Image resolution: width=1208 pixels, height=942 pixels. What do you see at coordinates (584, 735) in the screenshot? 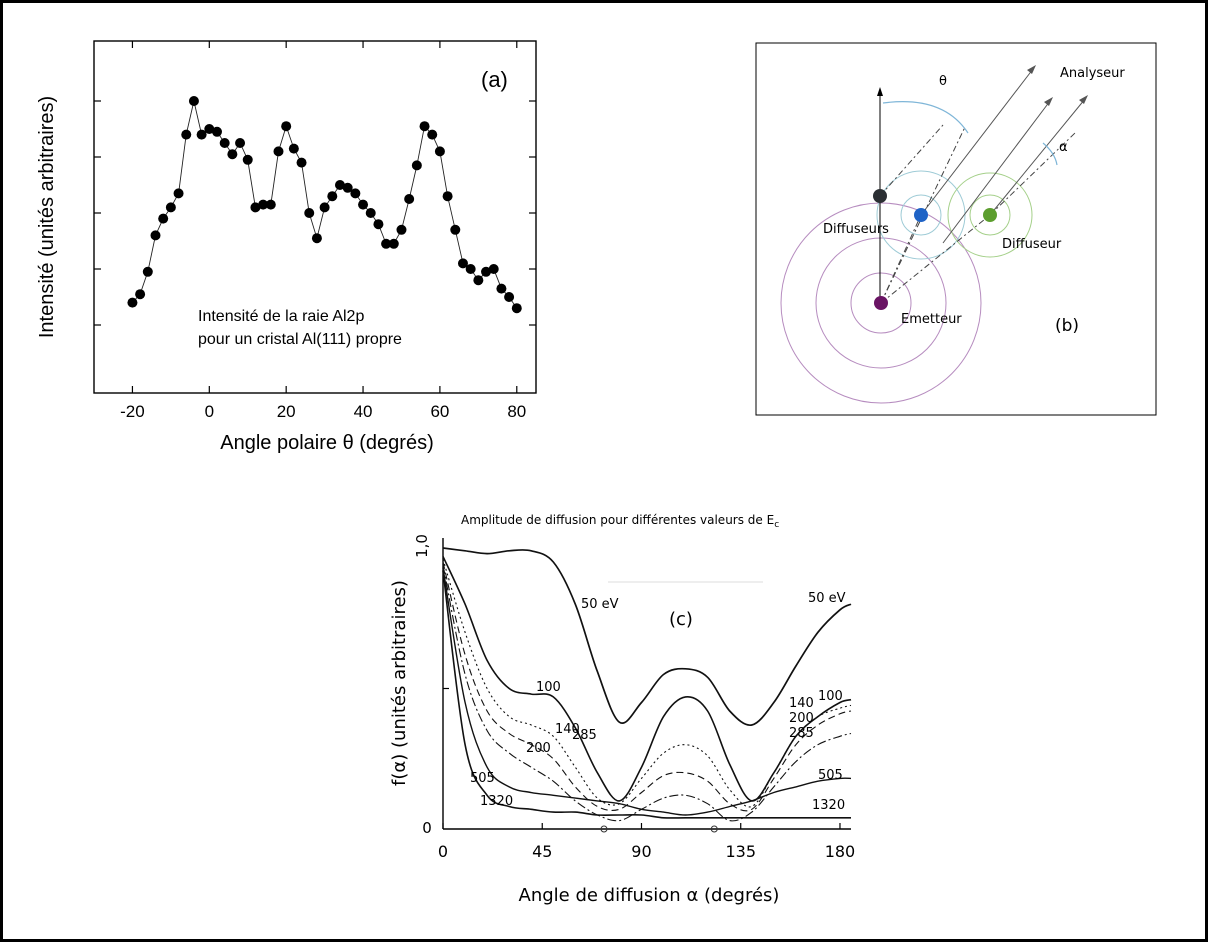
I see `curve-label-285-left: 285` at bounding box center [584, 735].